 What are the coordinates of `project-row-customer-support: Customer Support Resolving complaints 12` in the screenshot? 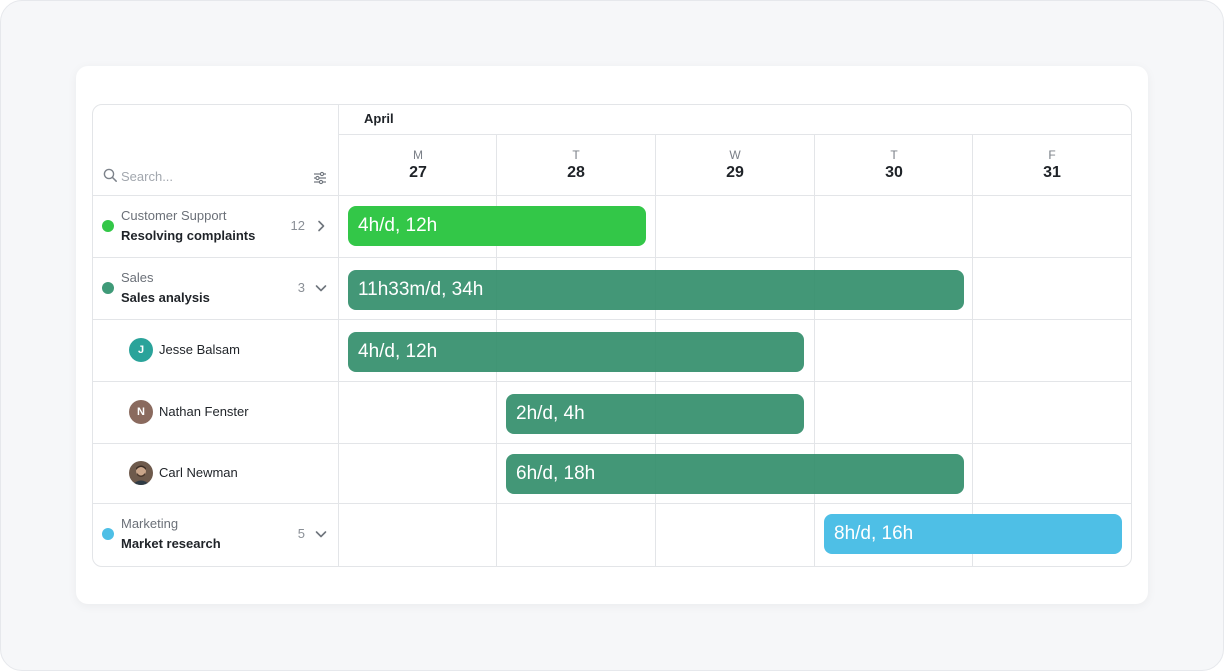 It's located at (215, 226).